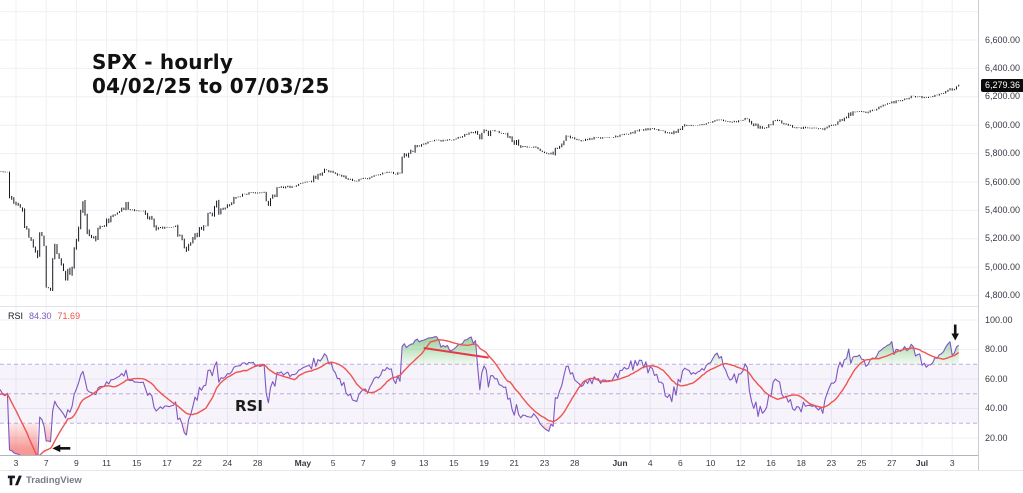 The image size is (1023, 493). What do you see at coordinates (1003, 266) in the screenshot?
I see `price-axis-label: 5,000.00` at bounding box center [1003, 266].